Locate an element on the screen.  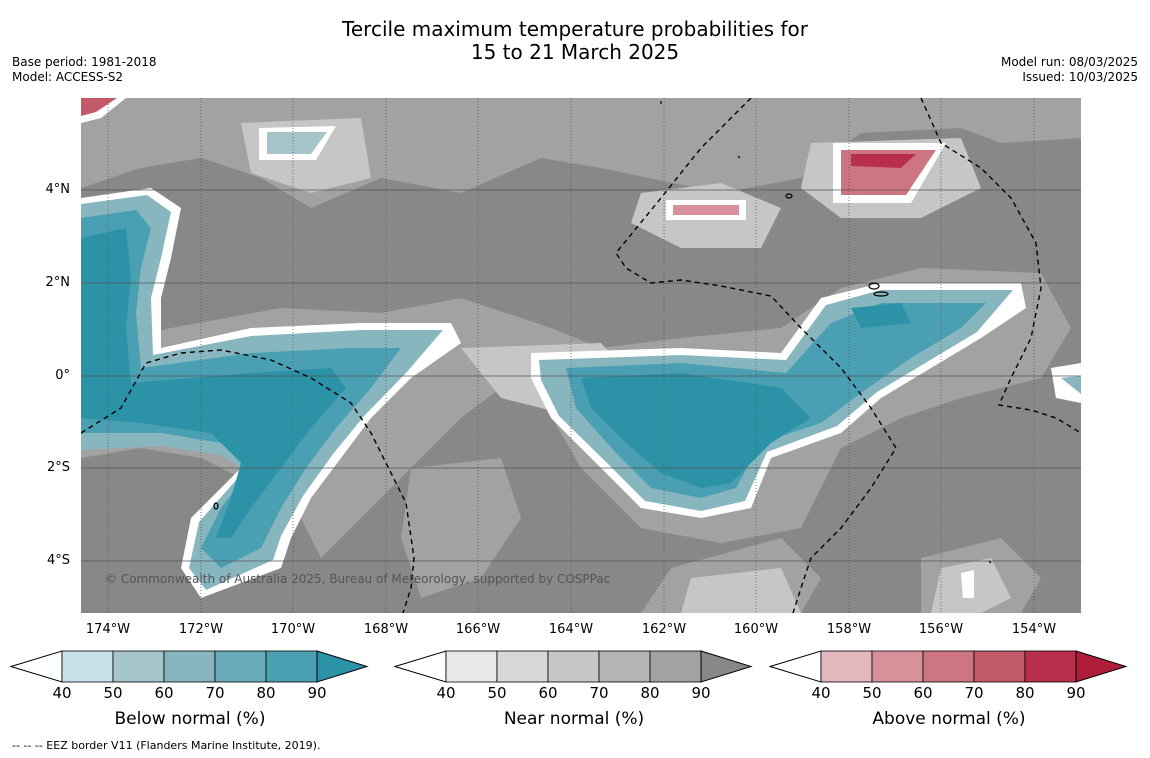
above-normal-white-spot is located at coordinates (967, 584).